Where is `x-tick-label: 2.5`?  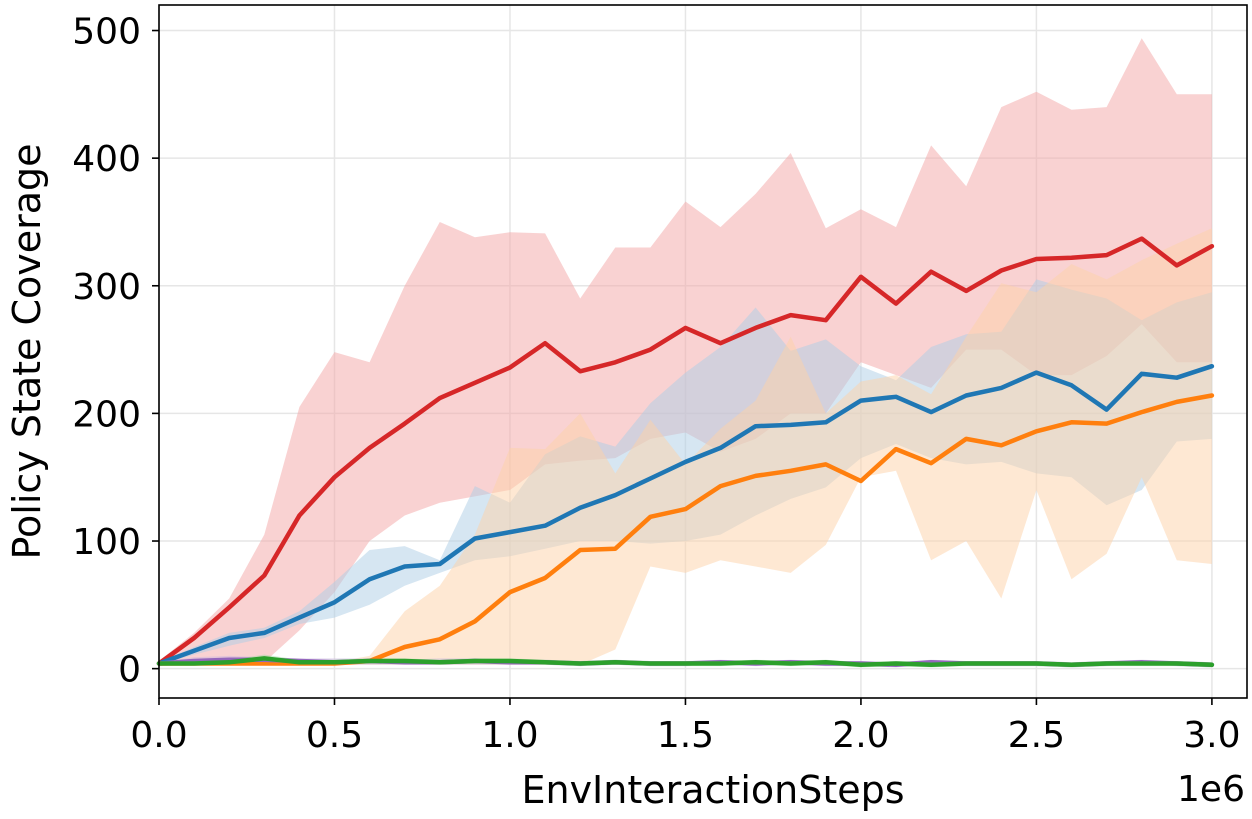 x-tick-label: 2.5 is located at coordinates (1036, 735).